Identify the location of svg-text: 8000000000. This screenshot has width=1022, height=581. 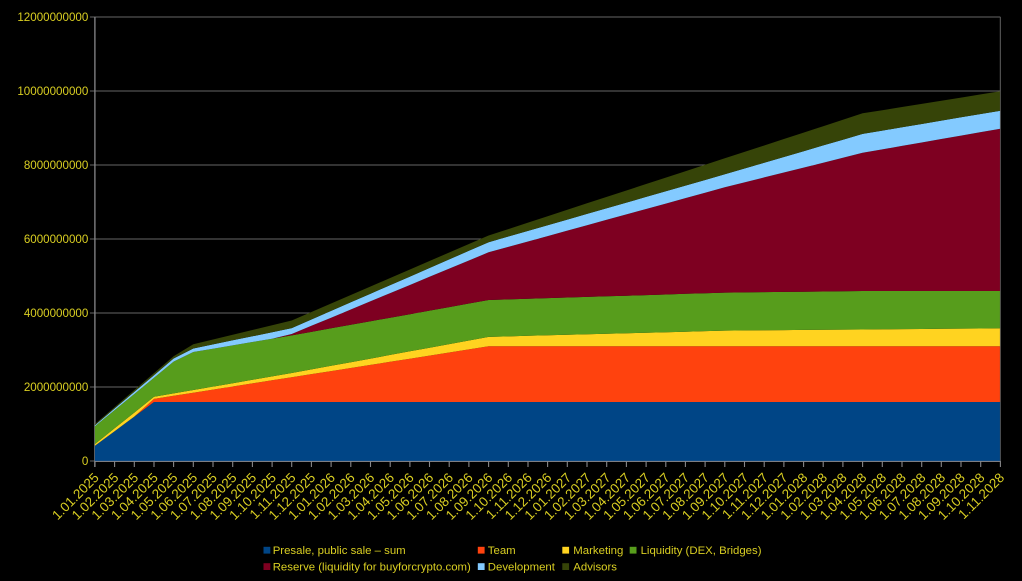
(56, 165).